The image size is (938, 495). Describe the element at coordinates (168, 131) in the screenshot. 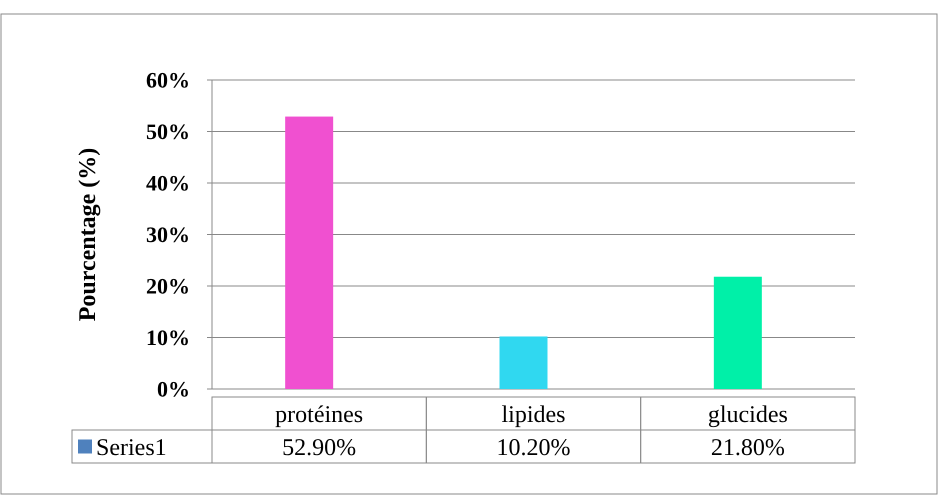

I see `y-tick-label: 50%` at that location.